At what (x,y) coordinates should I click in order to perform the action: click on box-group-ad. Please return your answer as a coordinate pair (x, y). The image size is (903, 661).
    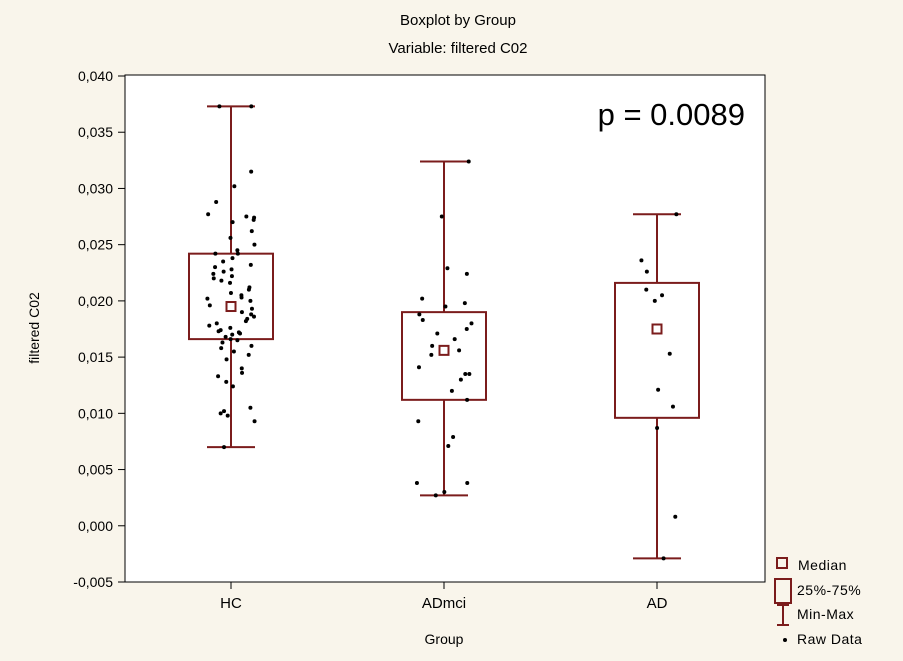
    Looking at the image, I should click on (657, 386).